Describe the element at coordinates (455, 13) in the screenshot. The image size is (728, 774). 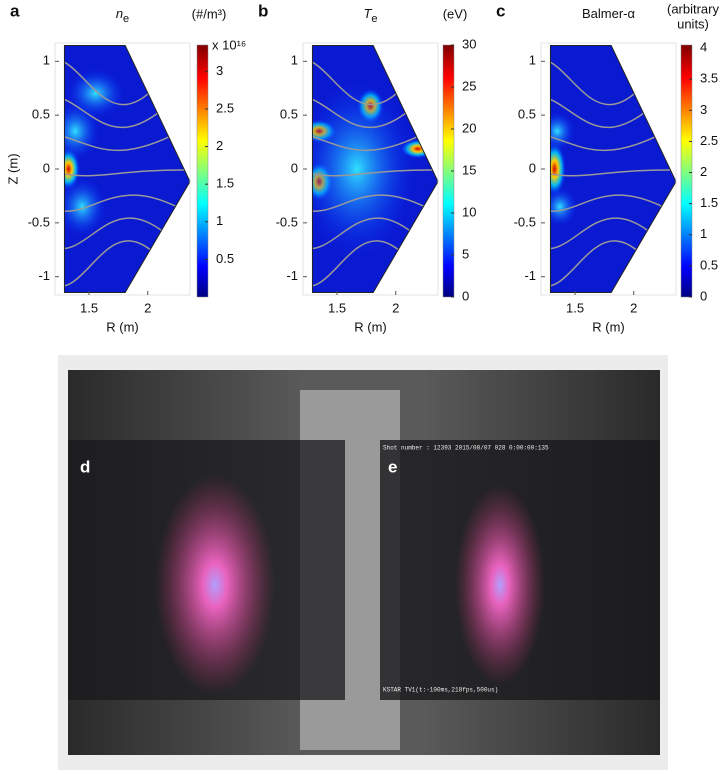
I see `colorbar-label: (eV)` at that location.